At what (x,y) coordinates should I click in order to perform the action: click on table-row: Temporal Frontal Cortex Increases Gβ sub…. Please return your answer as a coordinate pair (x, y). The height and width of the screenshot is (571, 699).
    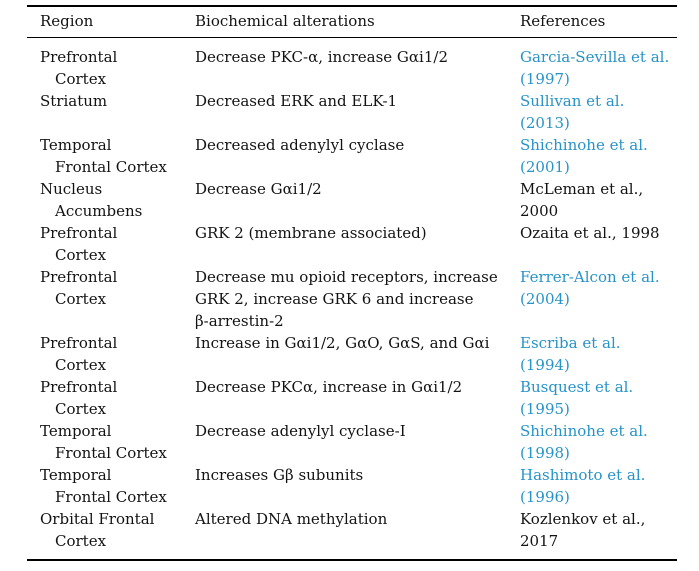
    Looking at the image, I should click on (352, 486).